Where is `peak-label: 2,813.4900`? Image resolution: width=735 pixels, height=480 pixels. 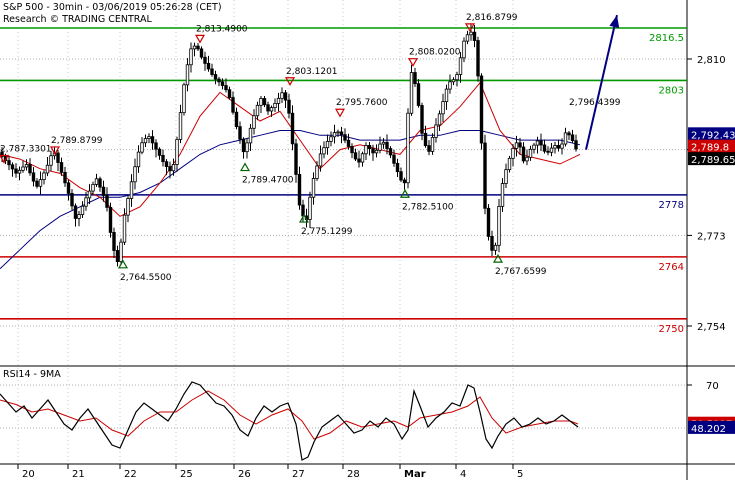 peak-label: 2,813.4900 is located at coordinates (222, 29).